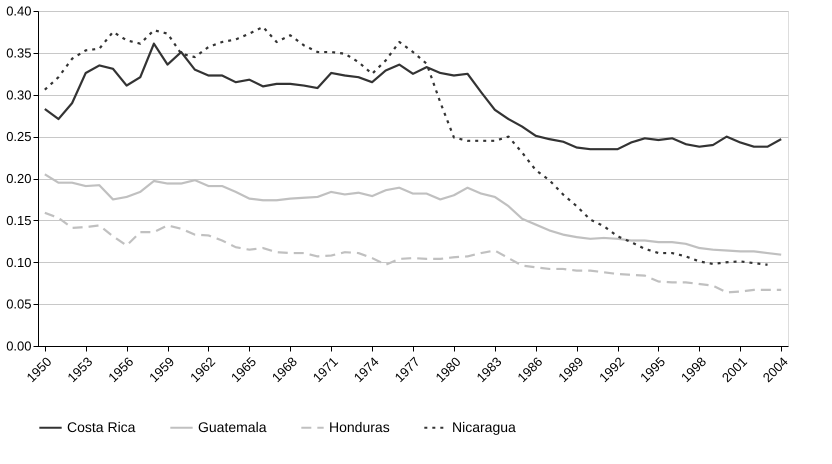 This screenshot has width=832, height=464. I want to click on legend-label: Honduras, so click(359, 426).